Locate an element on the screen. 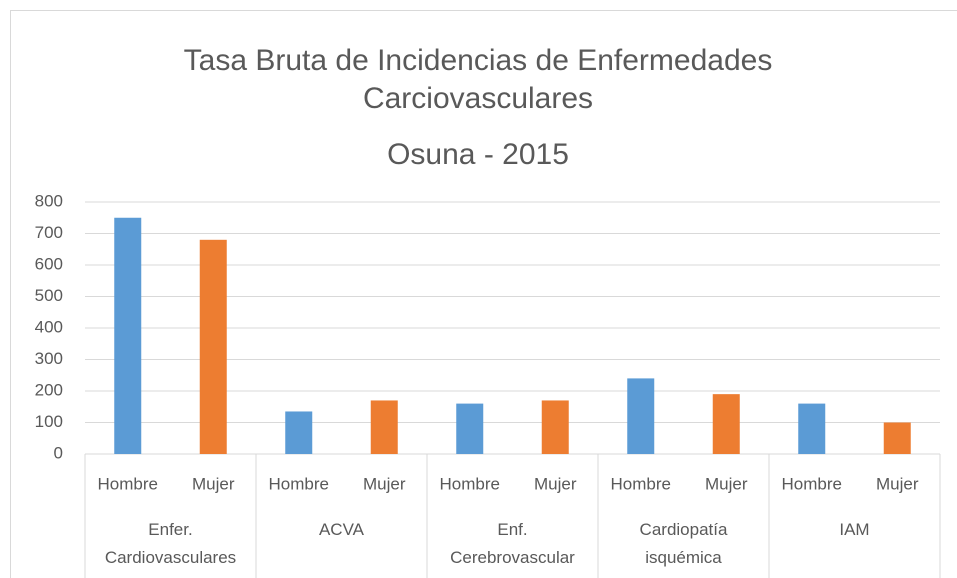 This screenshot has height=578, width=957. y-tick-label: 800 is located at coordinates (49, 200).